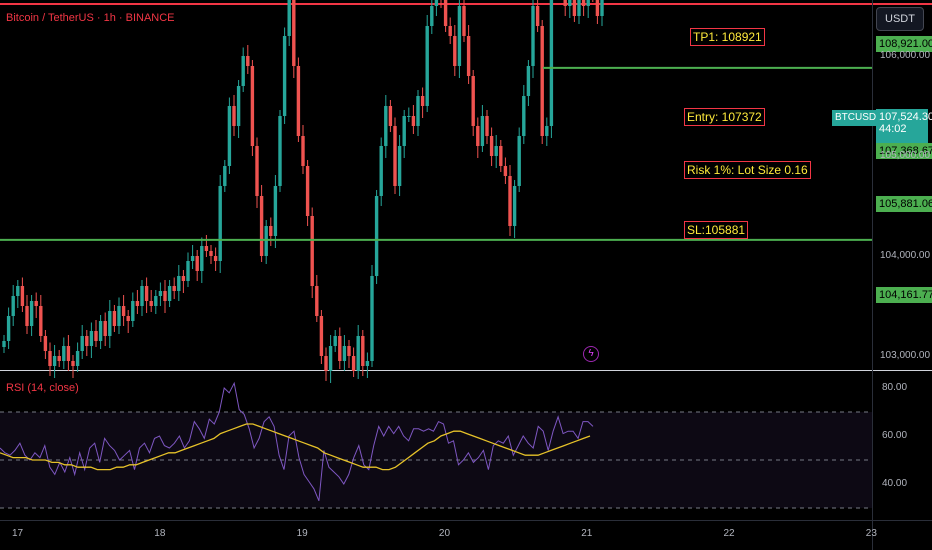 The height and width of the screenshot is (550, 932). Describe the element at coordinates (895, 387) in the screenshot. I see `rsi-axis-tick: 80.00` at that location.